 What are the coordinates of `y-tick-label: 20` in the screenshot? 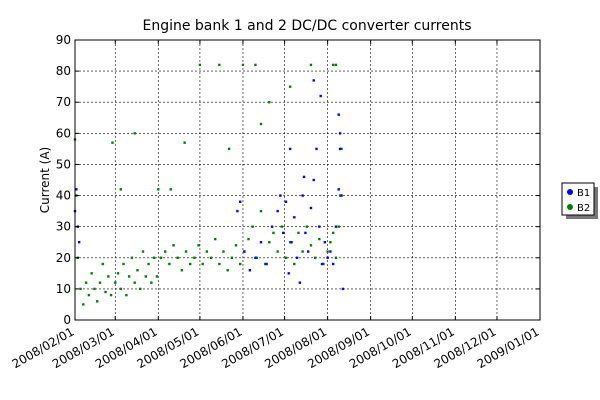 It's located at (63, 258).